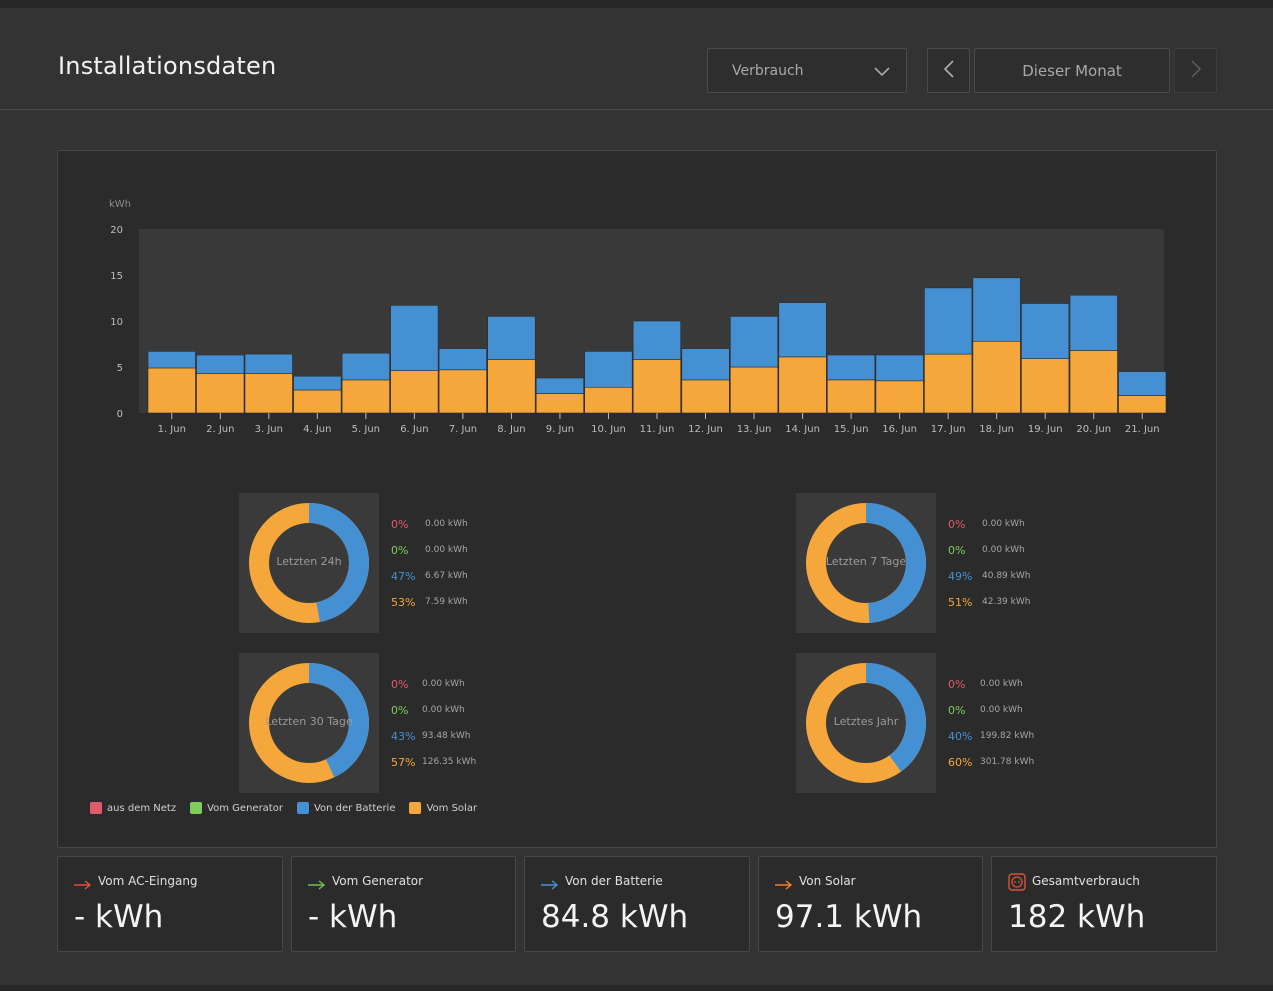  What do you see at coordinates (636, 4) in the screenshot?
I see `top-strip` at bounding box center [636, 4].